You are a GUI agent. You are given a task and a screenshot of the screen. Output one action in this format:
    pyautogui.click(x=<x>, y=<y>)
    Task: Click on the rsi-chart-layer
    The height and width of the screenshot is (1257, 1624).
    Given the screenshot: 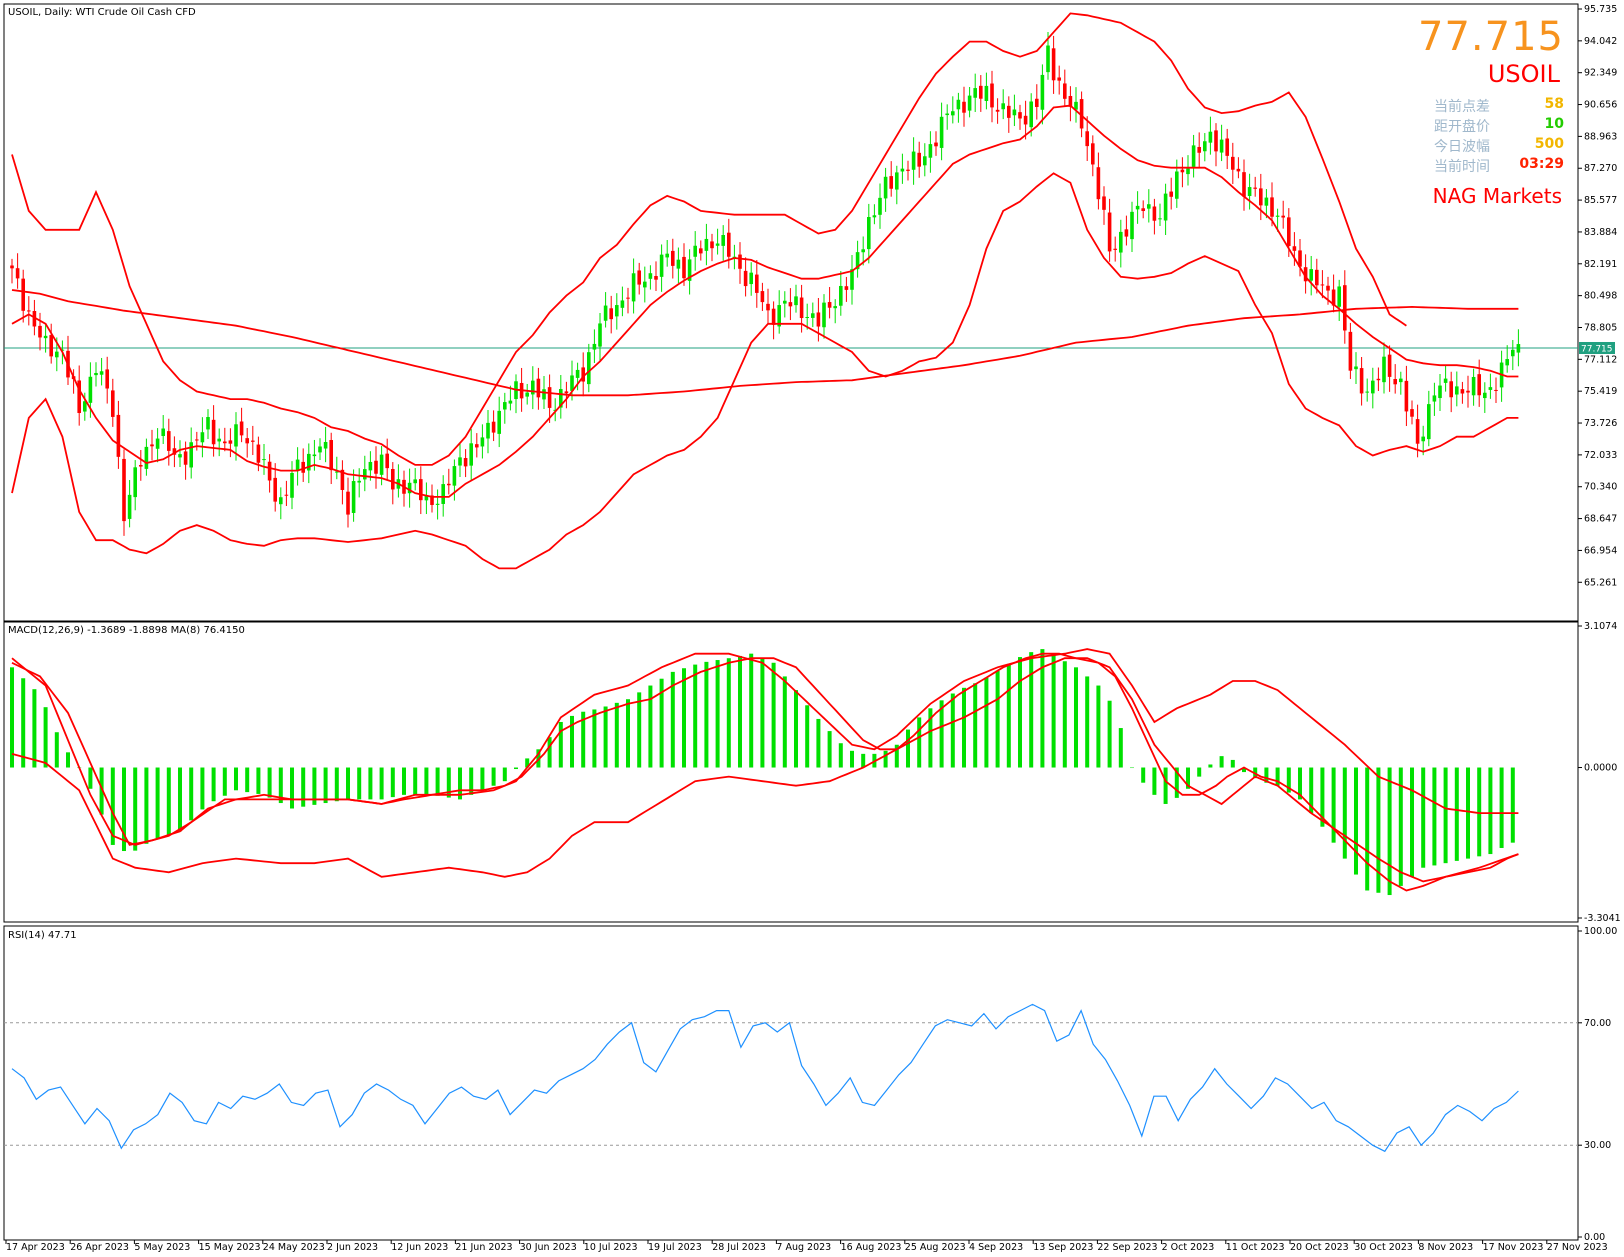 What is the action you would take?
    pyautogui.click(x=791, y=1078)
    